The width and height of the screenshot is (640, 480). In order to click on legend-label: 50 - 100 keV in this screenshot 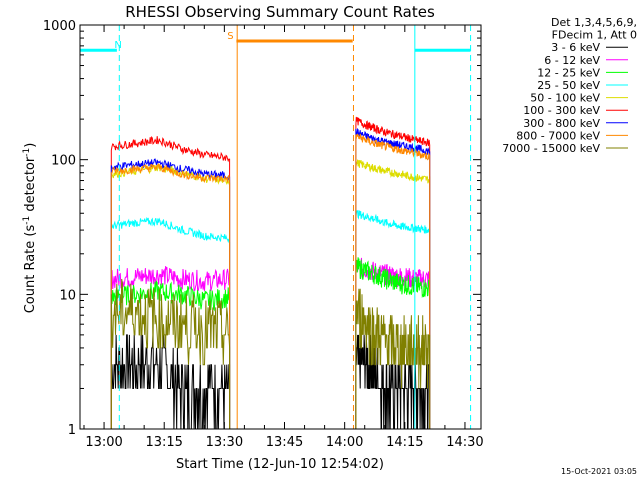, I will do `click(565, 98)`.